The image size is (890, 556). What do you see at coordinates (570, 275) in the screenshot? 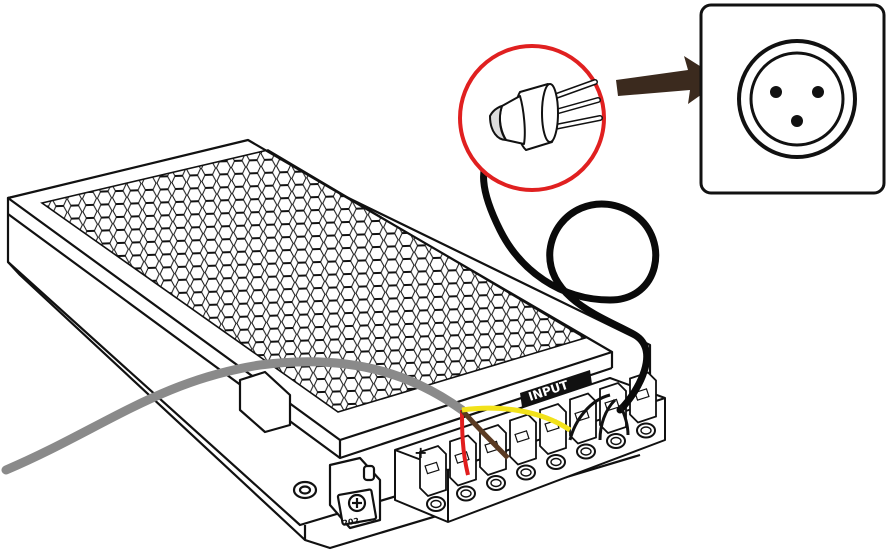
I see `mains-cable-black` at bounding box center [570, 275].